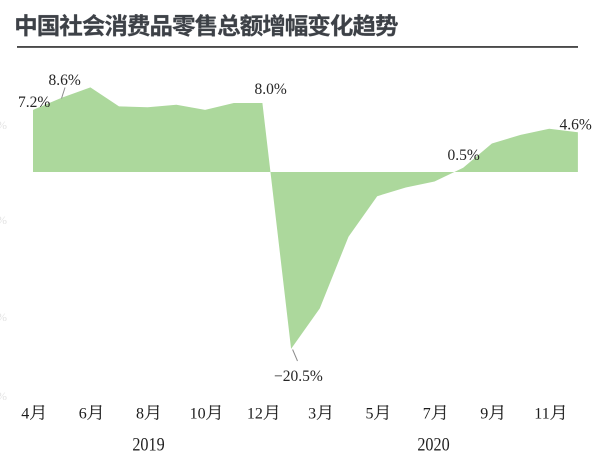 This screenshot has height=459, width=600. What do you see at coordinates (3, 220) in the screenshot?
I see `svg-text: -5%` at bounding box center [3, 220].